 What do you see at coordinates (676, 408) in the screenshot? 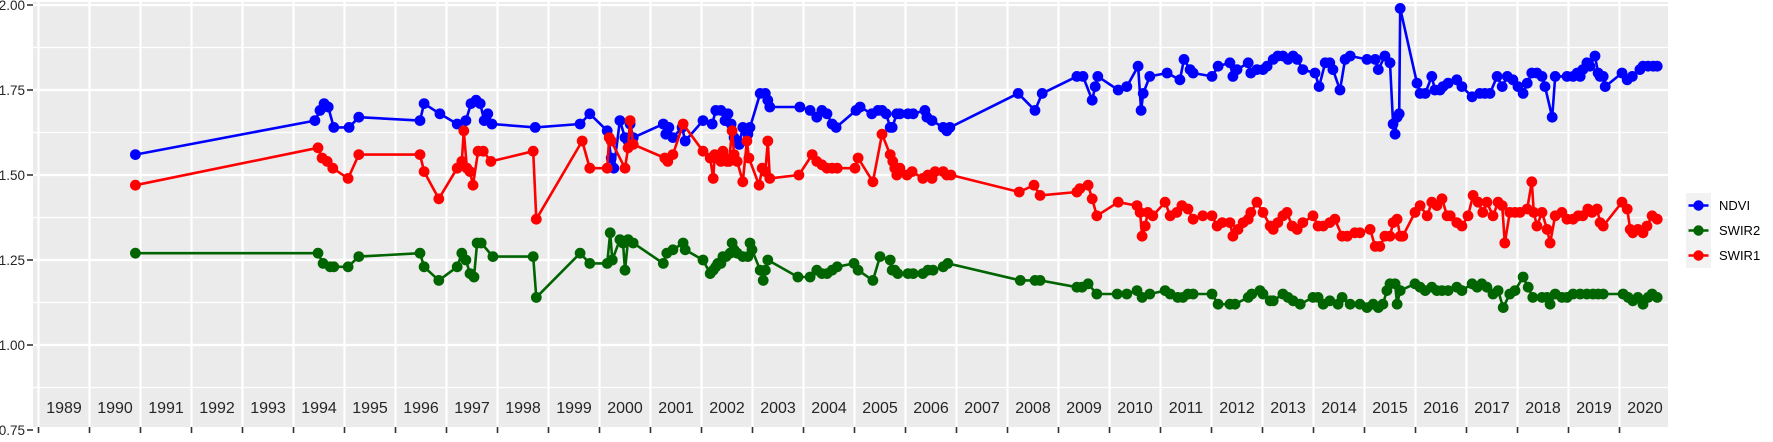
I see `x-tick-label: 2001` at bounding box center [676, 408].